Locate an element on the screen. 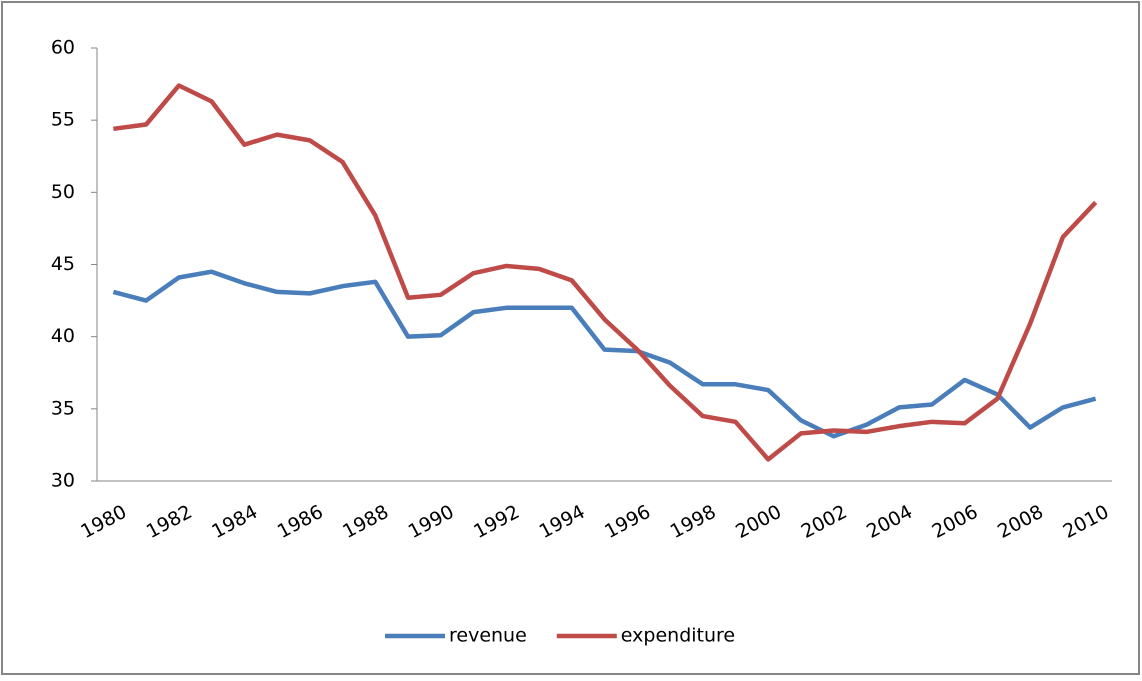 The image size is (1142, 681). legend-label: expenditure is located at coordinates (678, 636).